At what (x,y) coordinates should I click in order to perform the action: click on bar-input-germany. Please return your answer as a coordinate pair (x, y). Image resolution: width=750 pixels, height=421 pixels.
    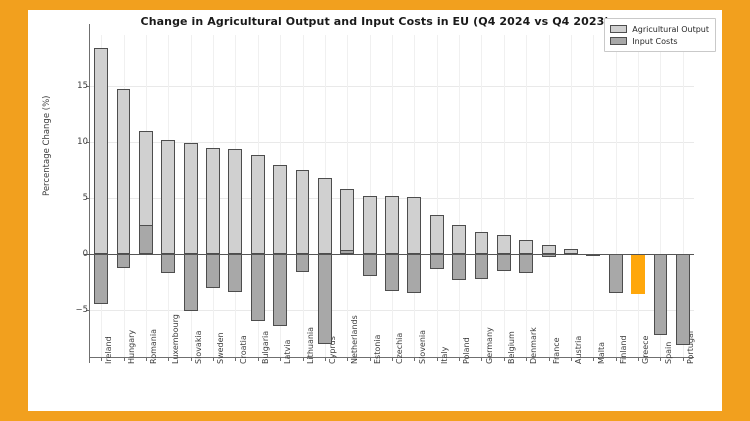
    Looking at the image, I should click on (481, 266).